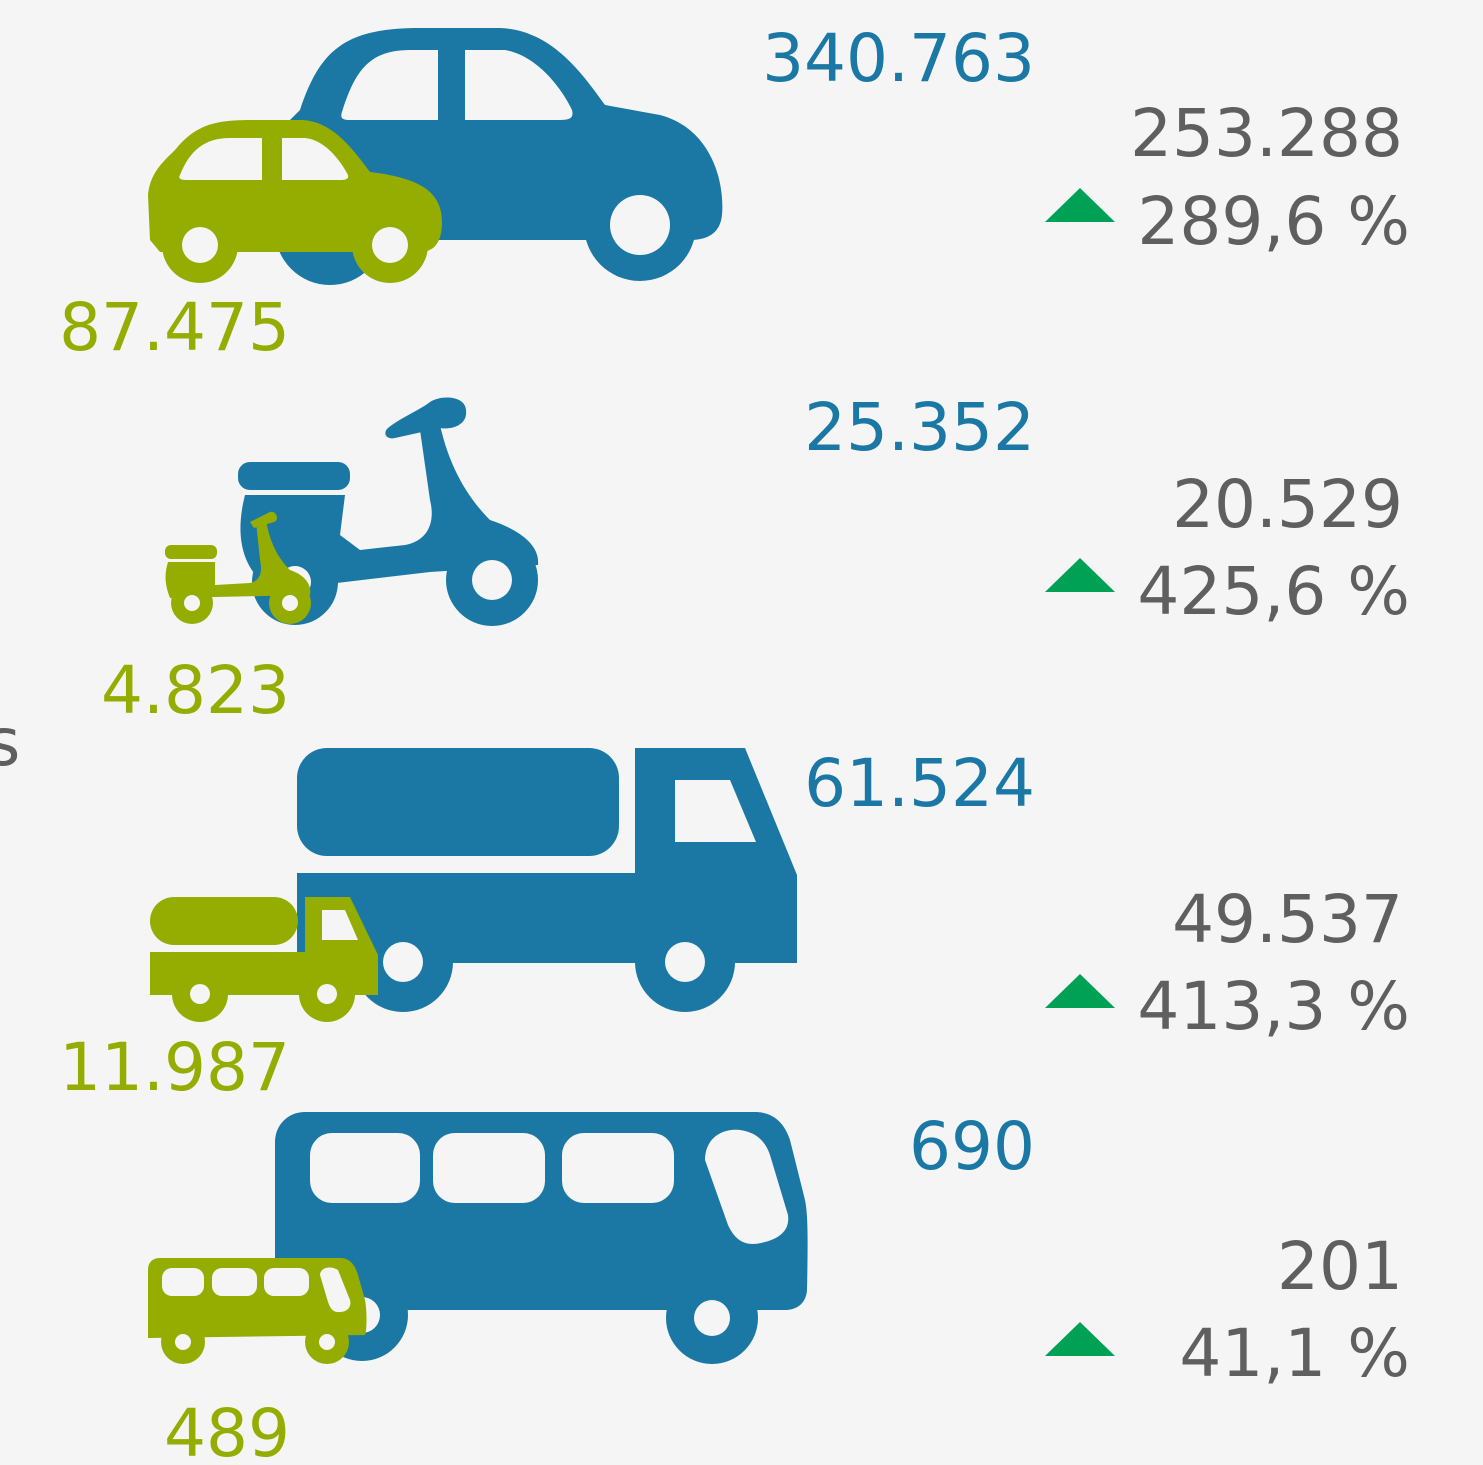 The width and height of the screenshot is (1483, 1465). I want to click on green-value: 87.475, so click(174, 327).